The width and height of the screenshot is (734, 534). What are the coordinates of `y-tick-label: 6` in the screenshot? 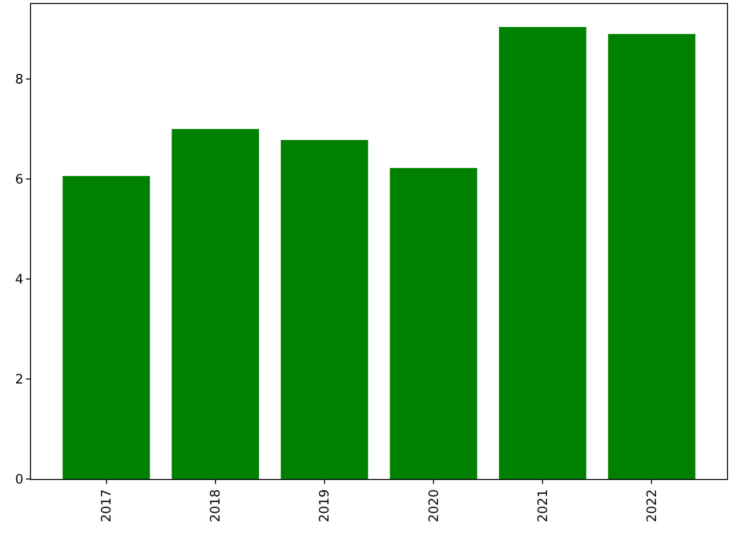 It's located at (19, 180).